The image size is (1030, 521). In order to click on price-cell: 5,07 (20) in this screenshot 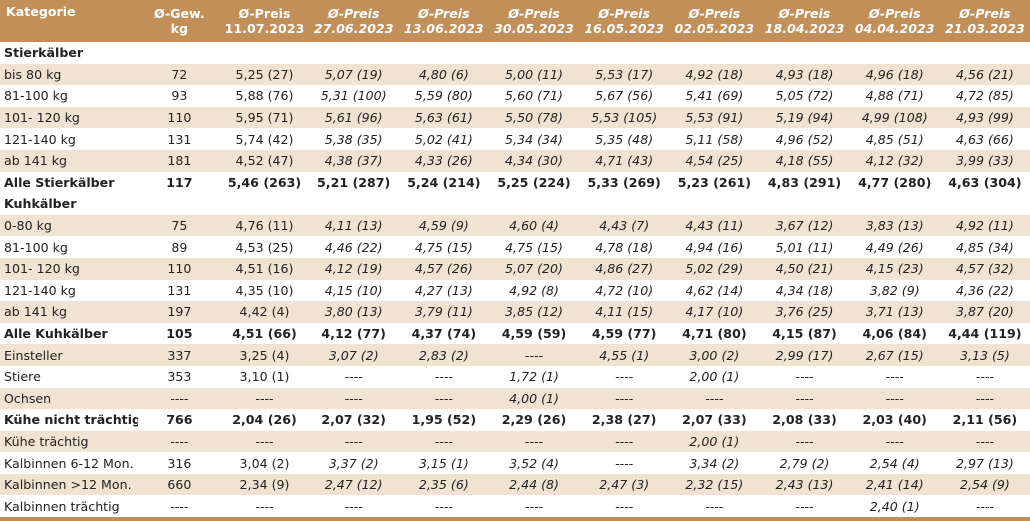, I will do `click(534, 269)`.